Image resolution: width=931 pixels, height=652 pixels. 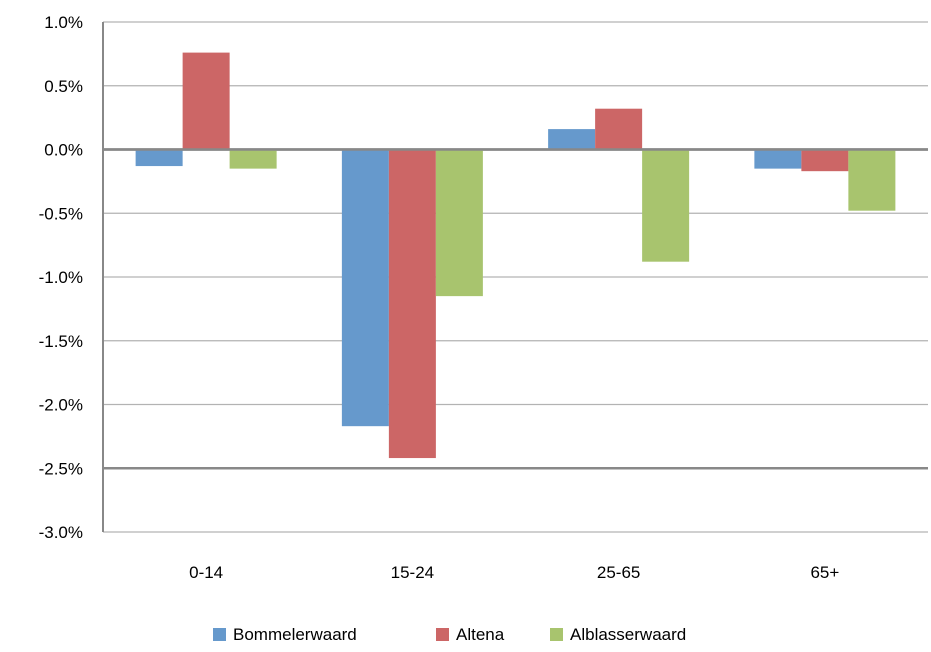 What do you see at coordinates (778, 159) in the screenshot?
I see `bar-bommelerwaard-65+` at bounding box center [778, 159].